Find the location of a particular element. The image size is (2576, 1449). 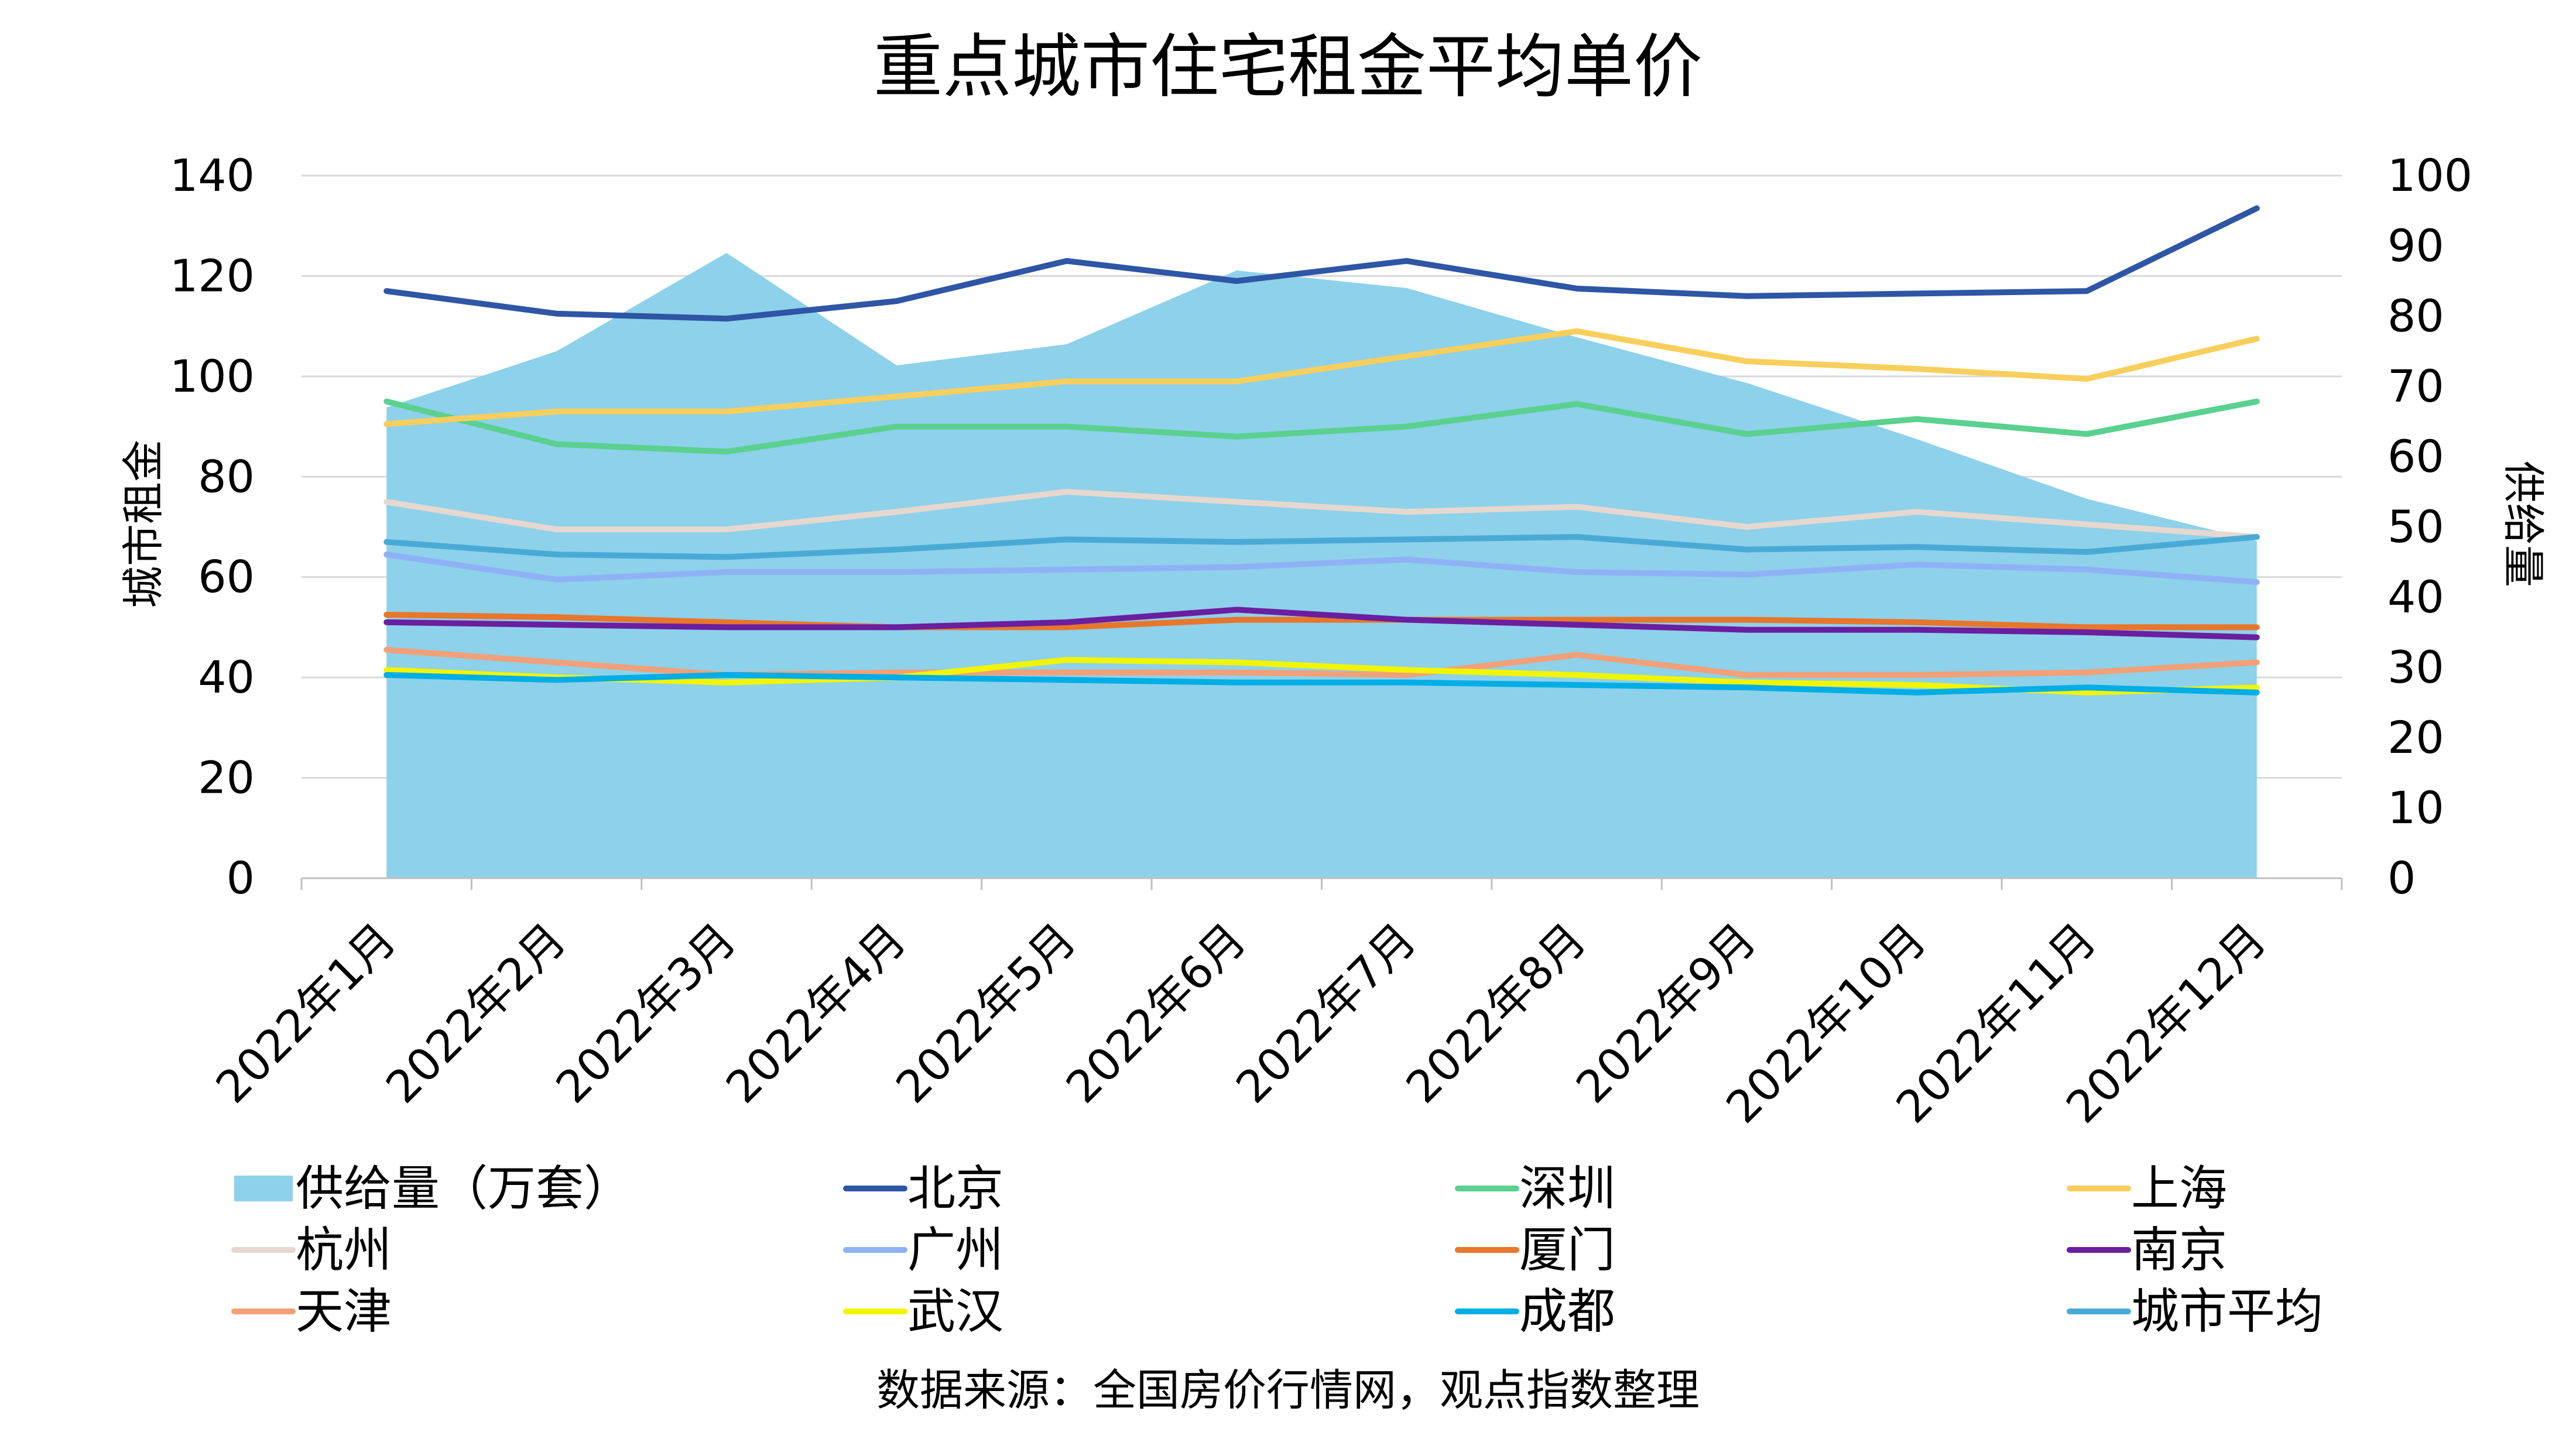

legend-label: 上海 is located at coordinates (2179, 1189).